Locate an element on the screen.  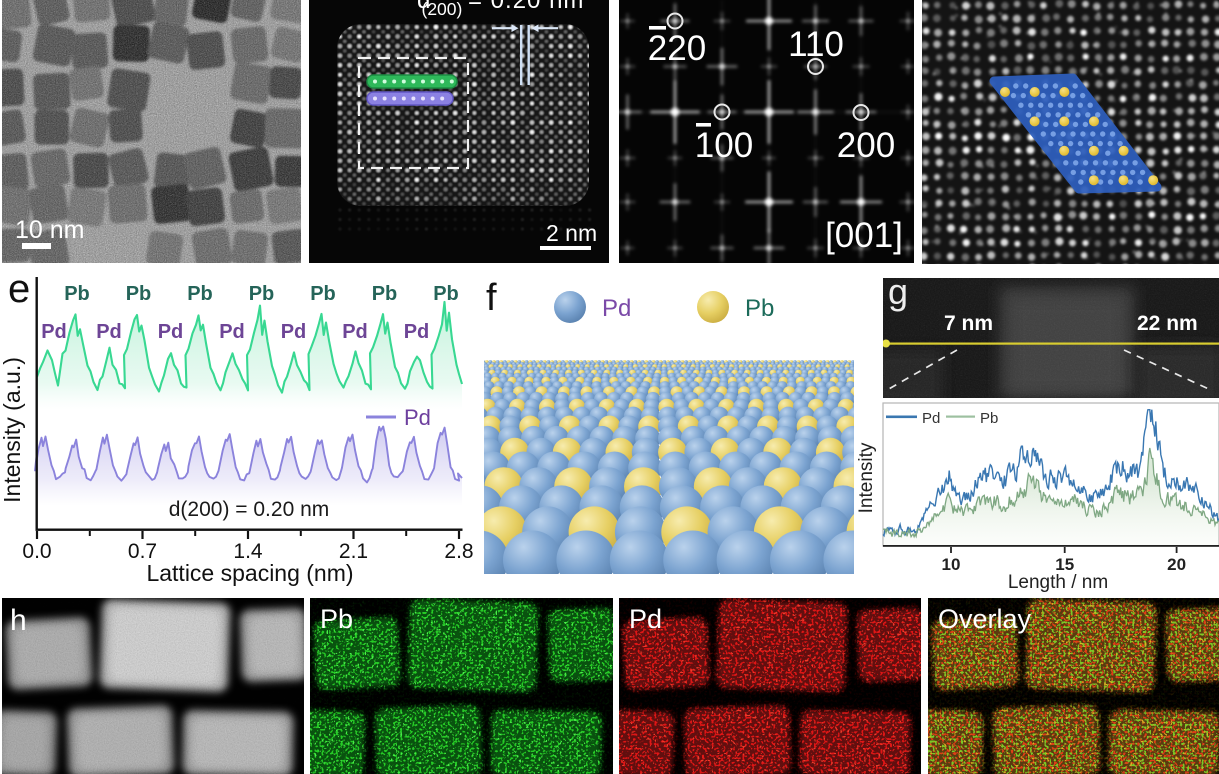
svg-text: h is located at coordinates (18, 620).